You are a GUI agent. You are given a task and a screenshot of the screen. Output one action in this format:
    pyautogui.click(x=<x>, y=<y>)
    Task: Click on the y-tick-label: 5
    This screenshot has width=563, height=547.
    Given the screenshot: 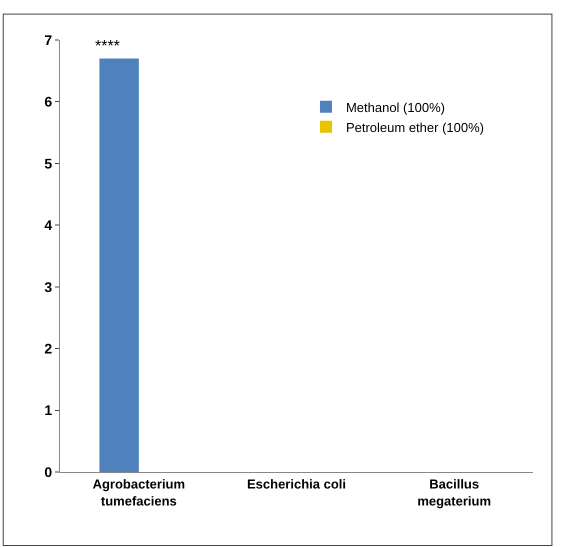 What is the action you would take?
    pyautogui.click(x=48, y=163)
    